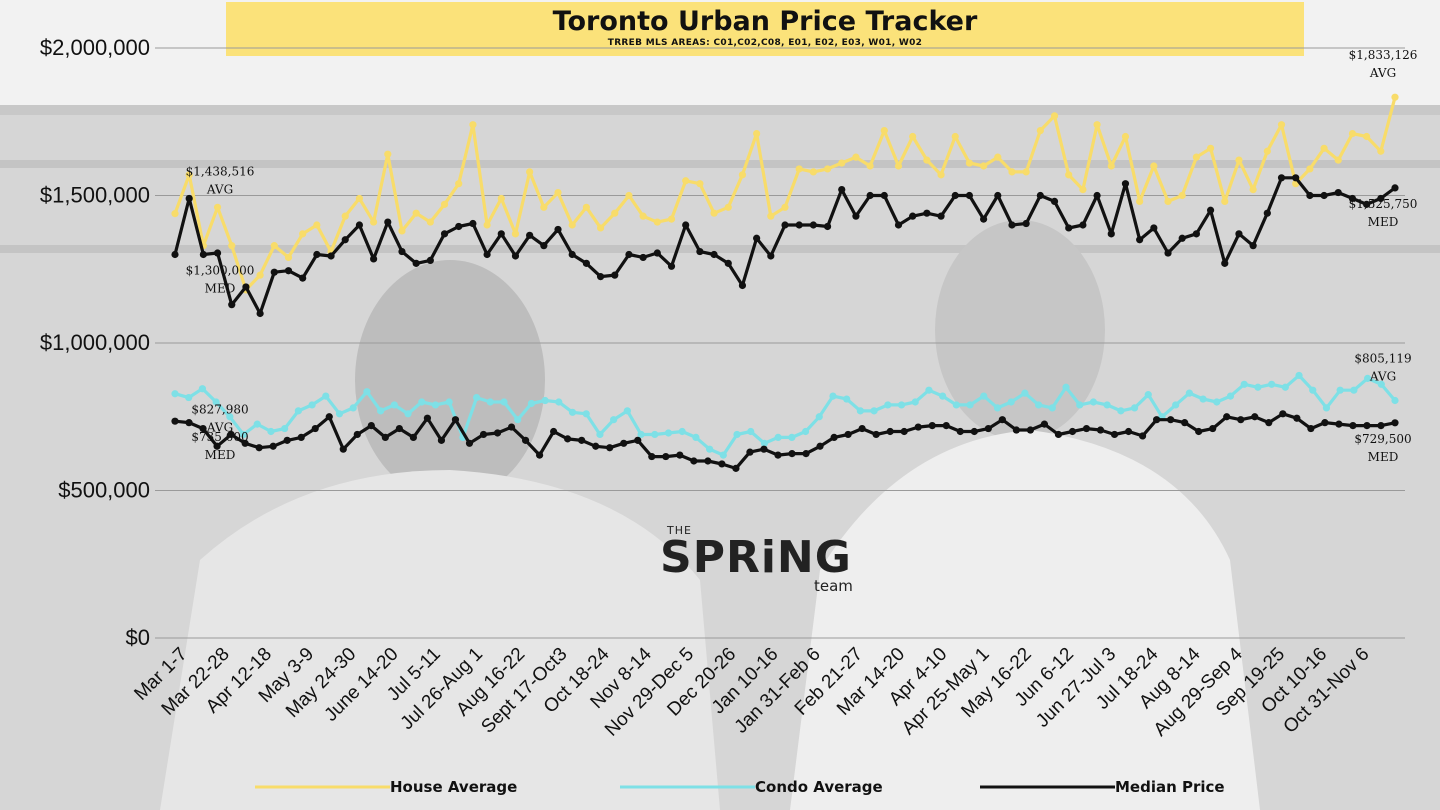 The image size is (1440, 810). Describe the element at coordinates (138, 637) in the screenshot. I see `y-tick-label: $0` at that location.